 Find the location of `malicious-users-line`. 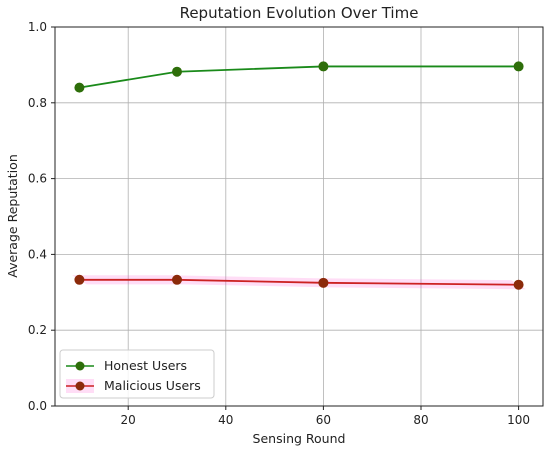

malicious-users-line is located at coordinates (299, 282).